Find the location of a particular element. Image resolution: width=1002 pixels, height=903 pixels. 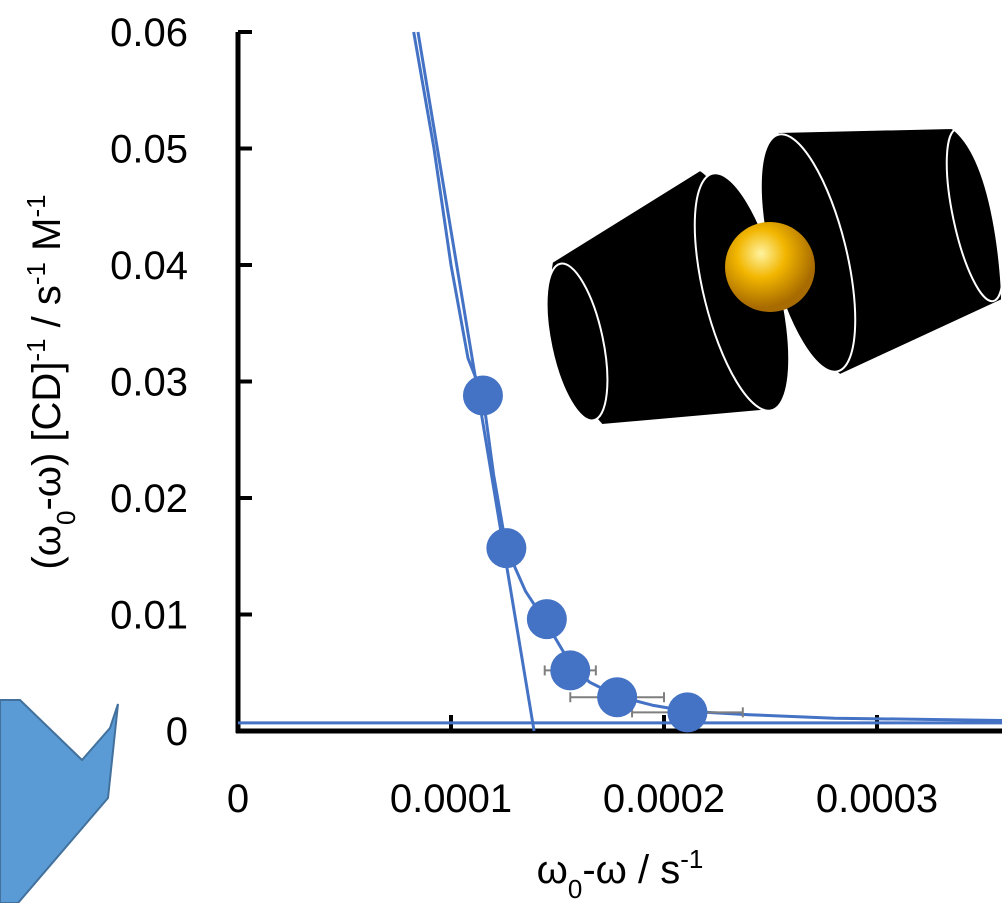

x-axis-title: ω0-ω / s-1 is located at coordinates (620, 873).